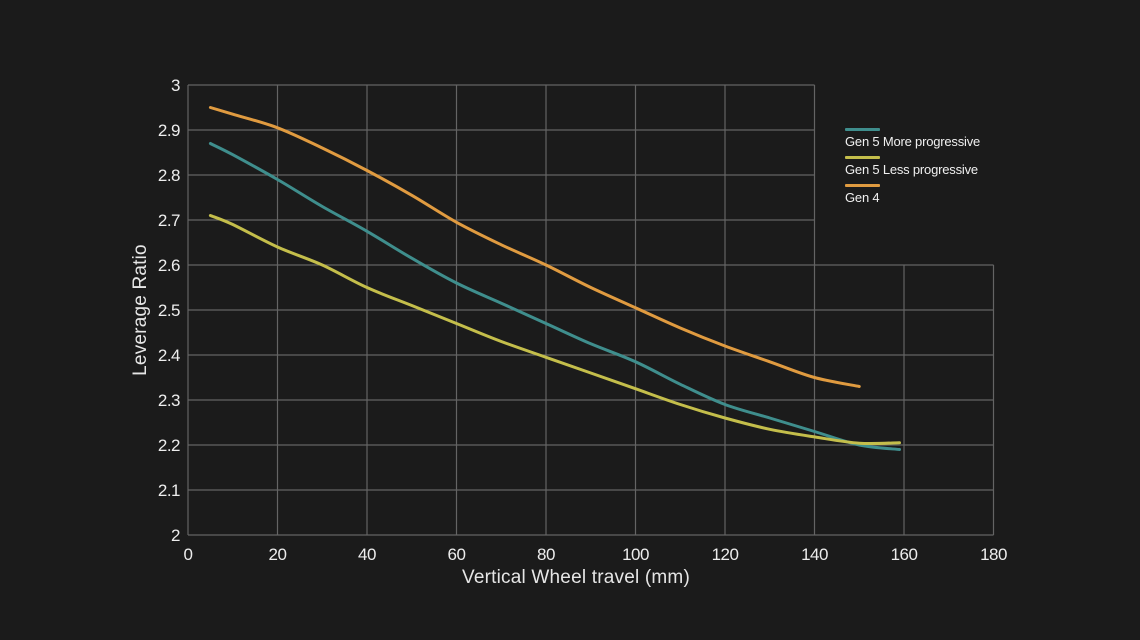  What do you see at coordinates (175, 85) in the screenshot?
I see `y-tick-label-3: 3` at bounding box center [175, 85].